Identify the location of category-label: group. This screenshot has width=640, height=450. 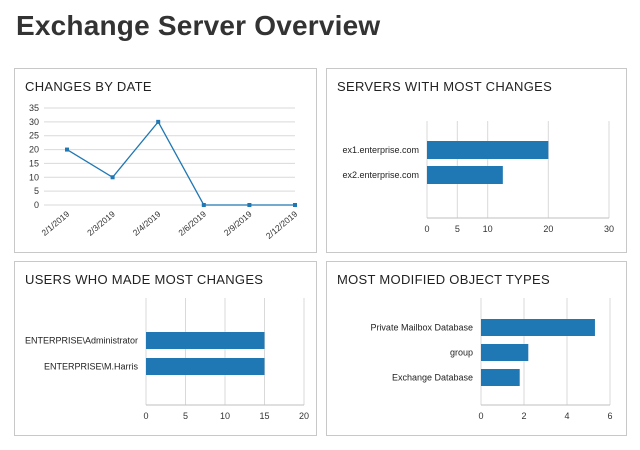
(461, 353).